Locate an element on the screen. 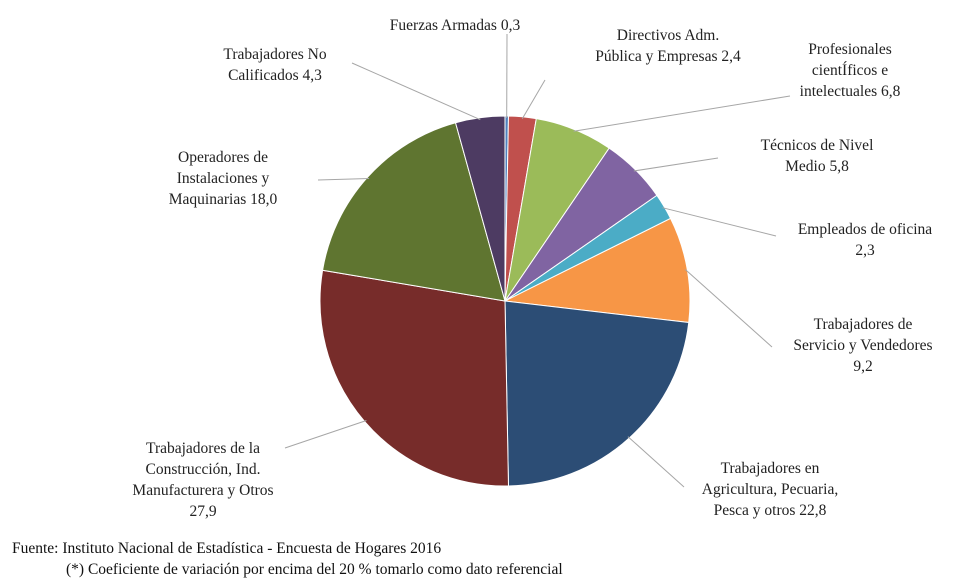 The width and height of the screenshot is (965, 586). slice-label: Técnicos de Nivel Medio 5,8 is located at coordinates (817, 156).